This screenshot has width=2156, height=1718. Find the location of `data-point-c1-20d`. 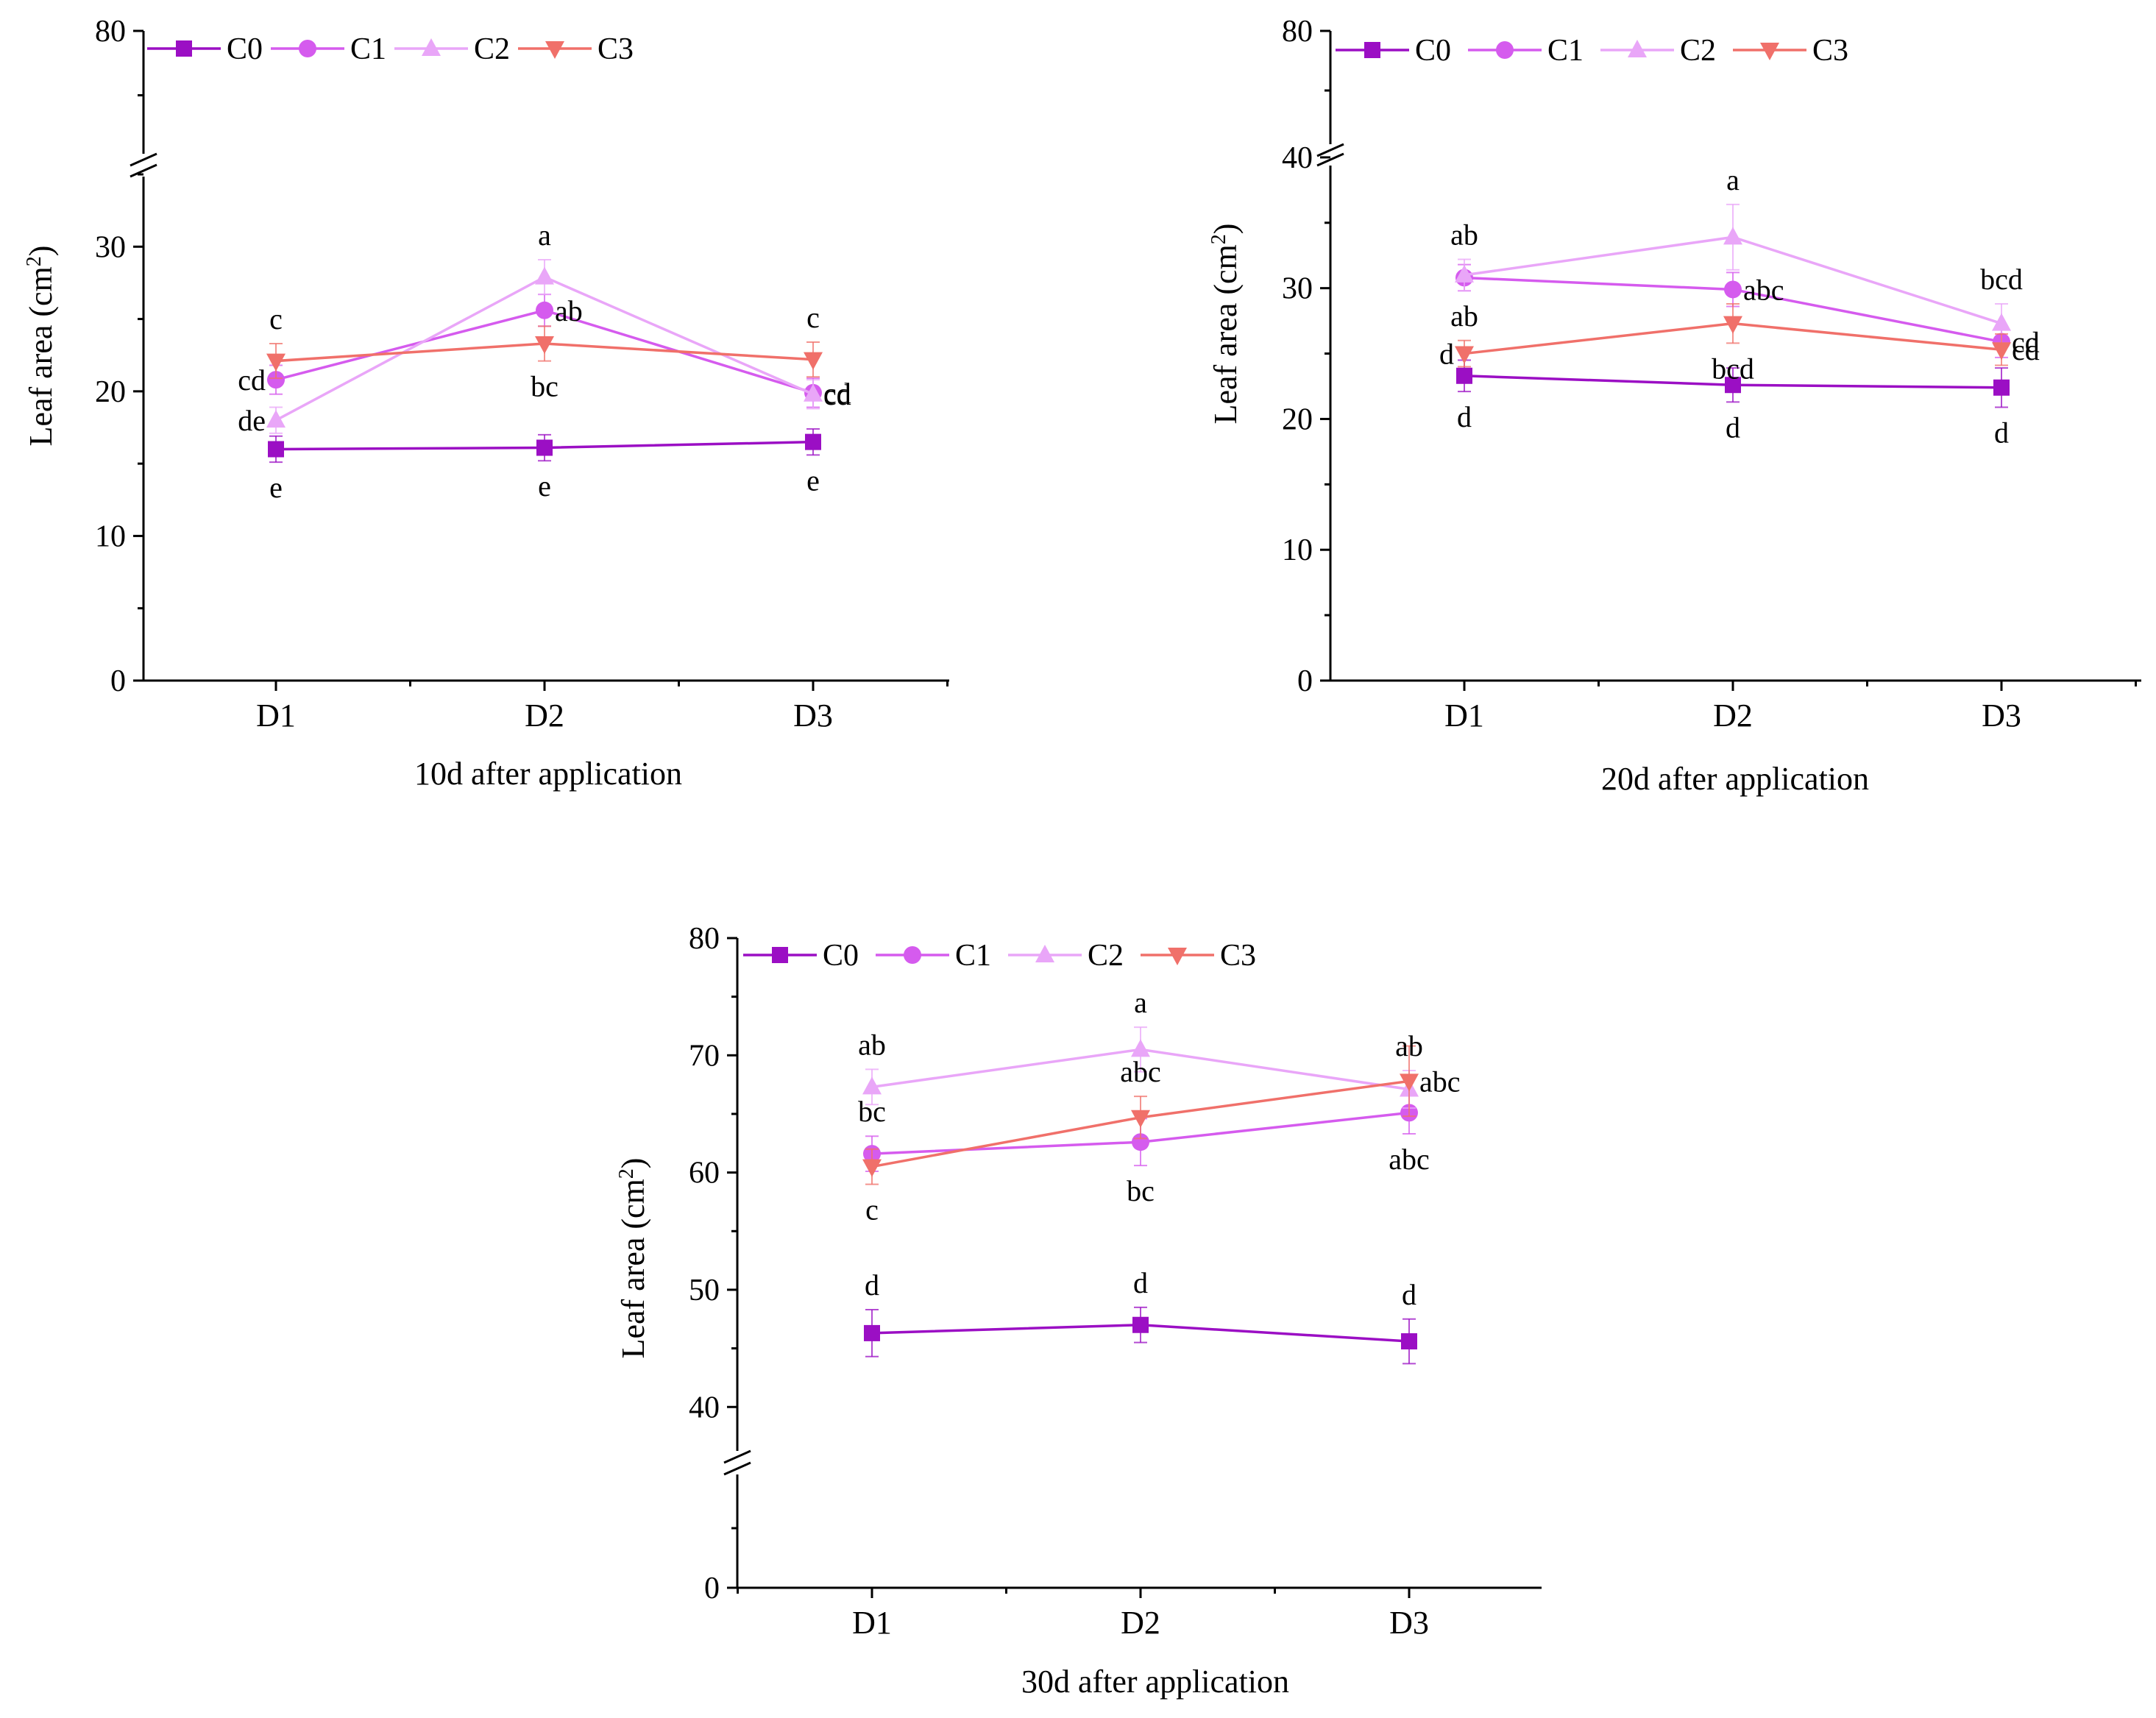

data-point-c1-20d is located at coordinates (1733, 289).